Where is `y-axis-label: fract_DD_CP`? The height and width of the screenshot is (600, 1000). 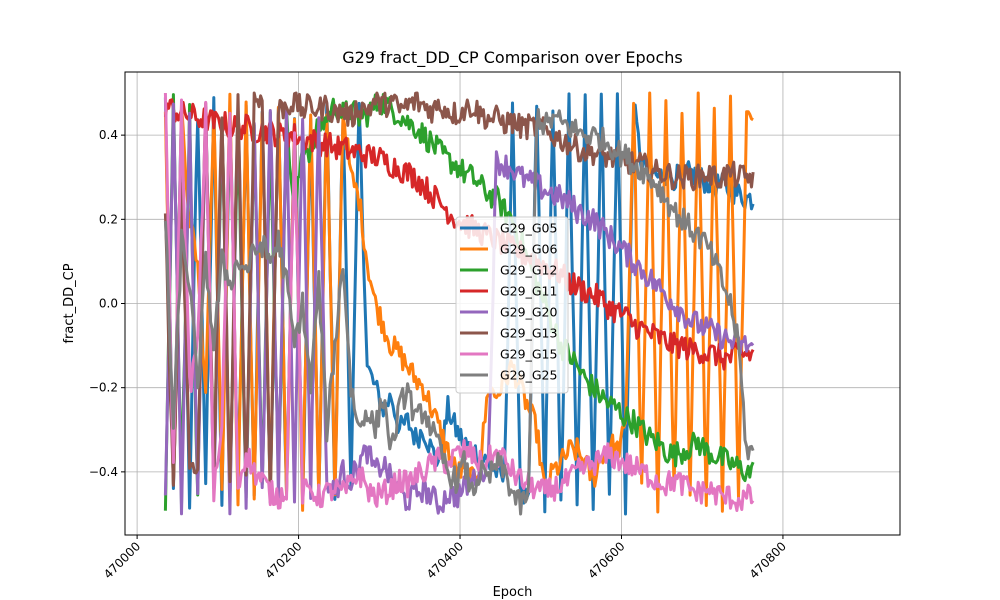
y-axis-label: fract_DD_CP is located at coordinates (69, 303).